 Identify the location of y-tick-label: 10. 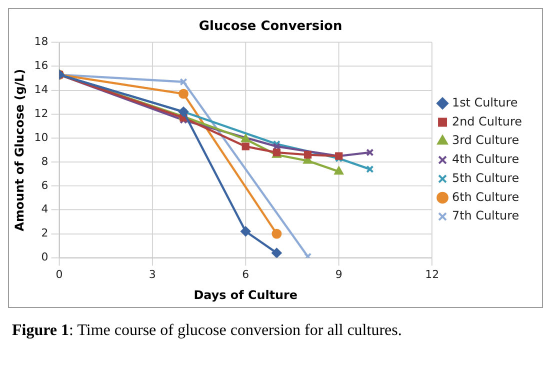
(41, 137).